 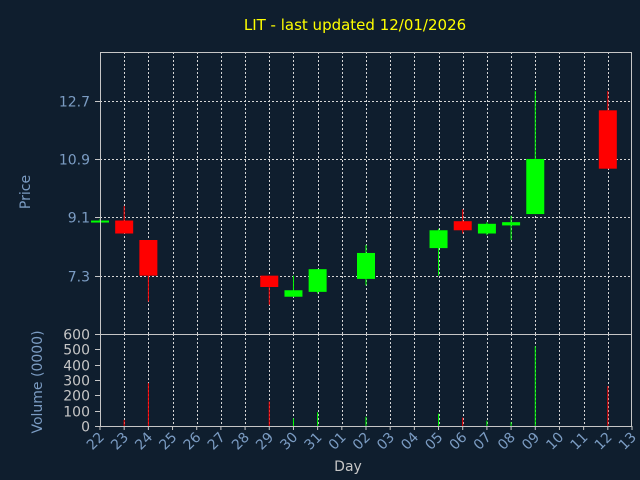 What do you see at coordinates (38, 381) in the screenshot?
I see `volume-axis-label: Volume (0000)` at bounding box center [38, 381].